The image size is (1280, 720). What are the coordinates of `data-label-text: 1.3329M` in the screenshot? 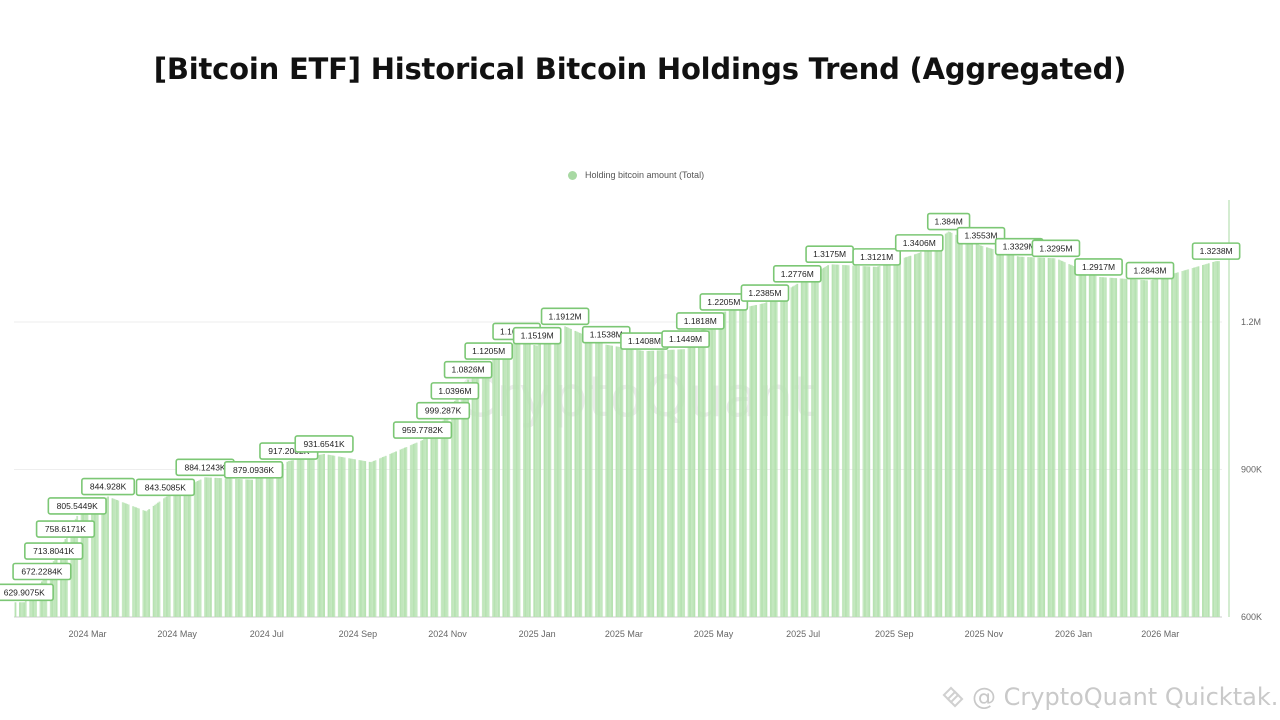 It's located at (1019, 247).